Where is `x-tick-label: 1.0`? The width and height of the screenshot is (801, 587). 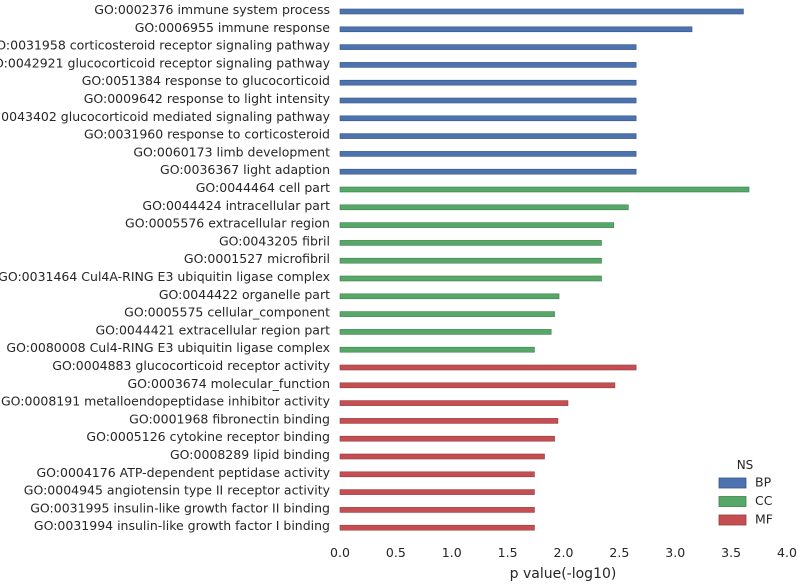 x-tick-label: 1.0 is located at coordinates (452, 552).